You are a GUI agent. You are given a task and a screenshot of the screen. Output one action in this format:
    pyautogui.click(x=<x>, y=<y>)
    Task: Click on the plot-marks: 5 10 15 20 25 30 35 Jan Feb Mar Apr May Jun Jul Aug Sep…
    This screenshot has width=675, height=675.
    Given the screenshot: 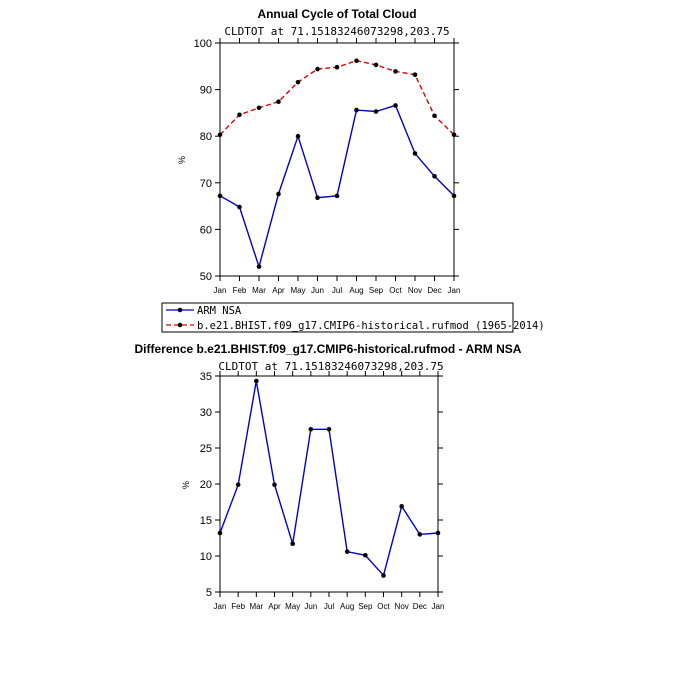 What is the action you would take?
    pyautogui.click(x=322, y=491)
    